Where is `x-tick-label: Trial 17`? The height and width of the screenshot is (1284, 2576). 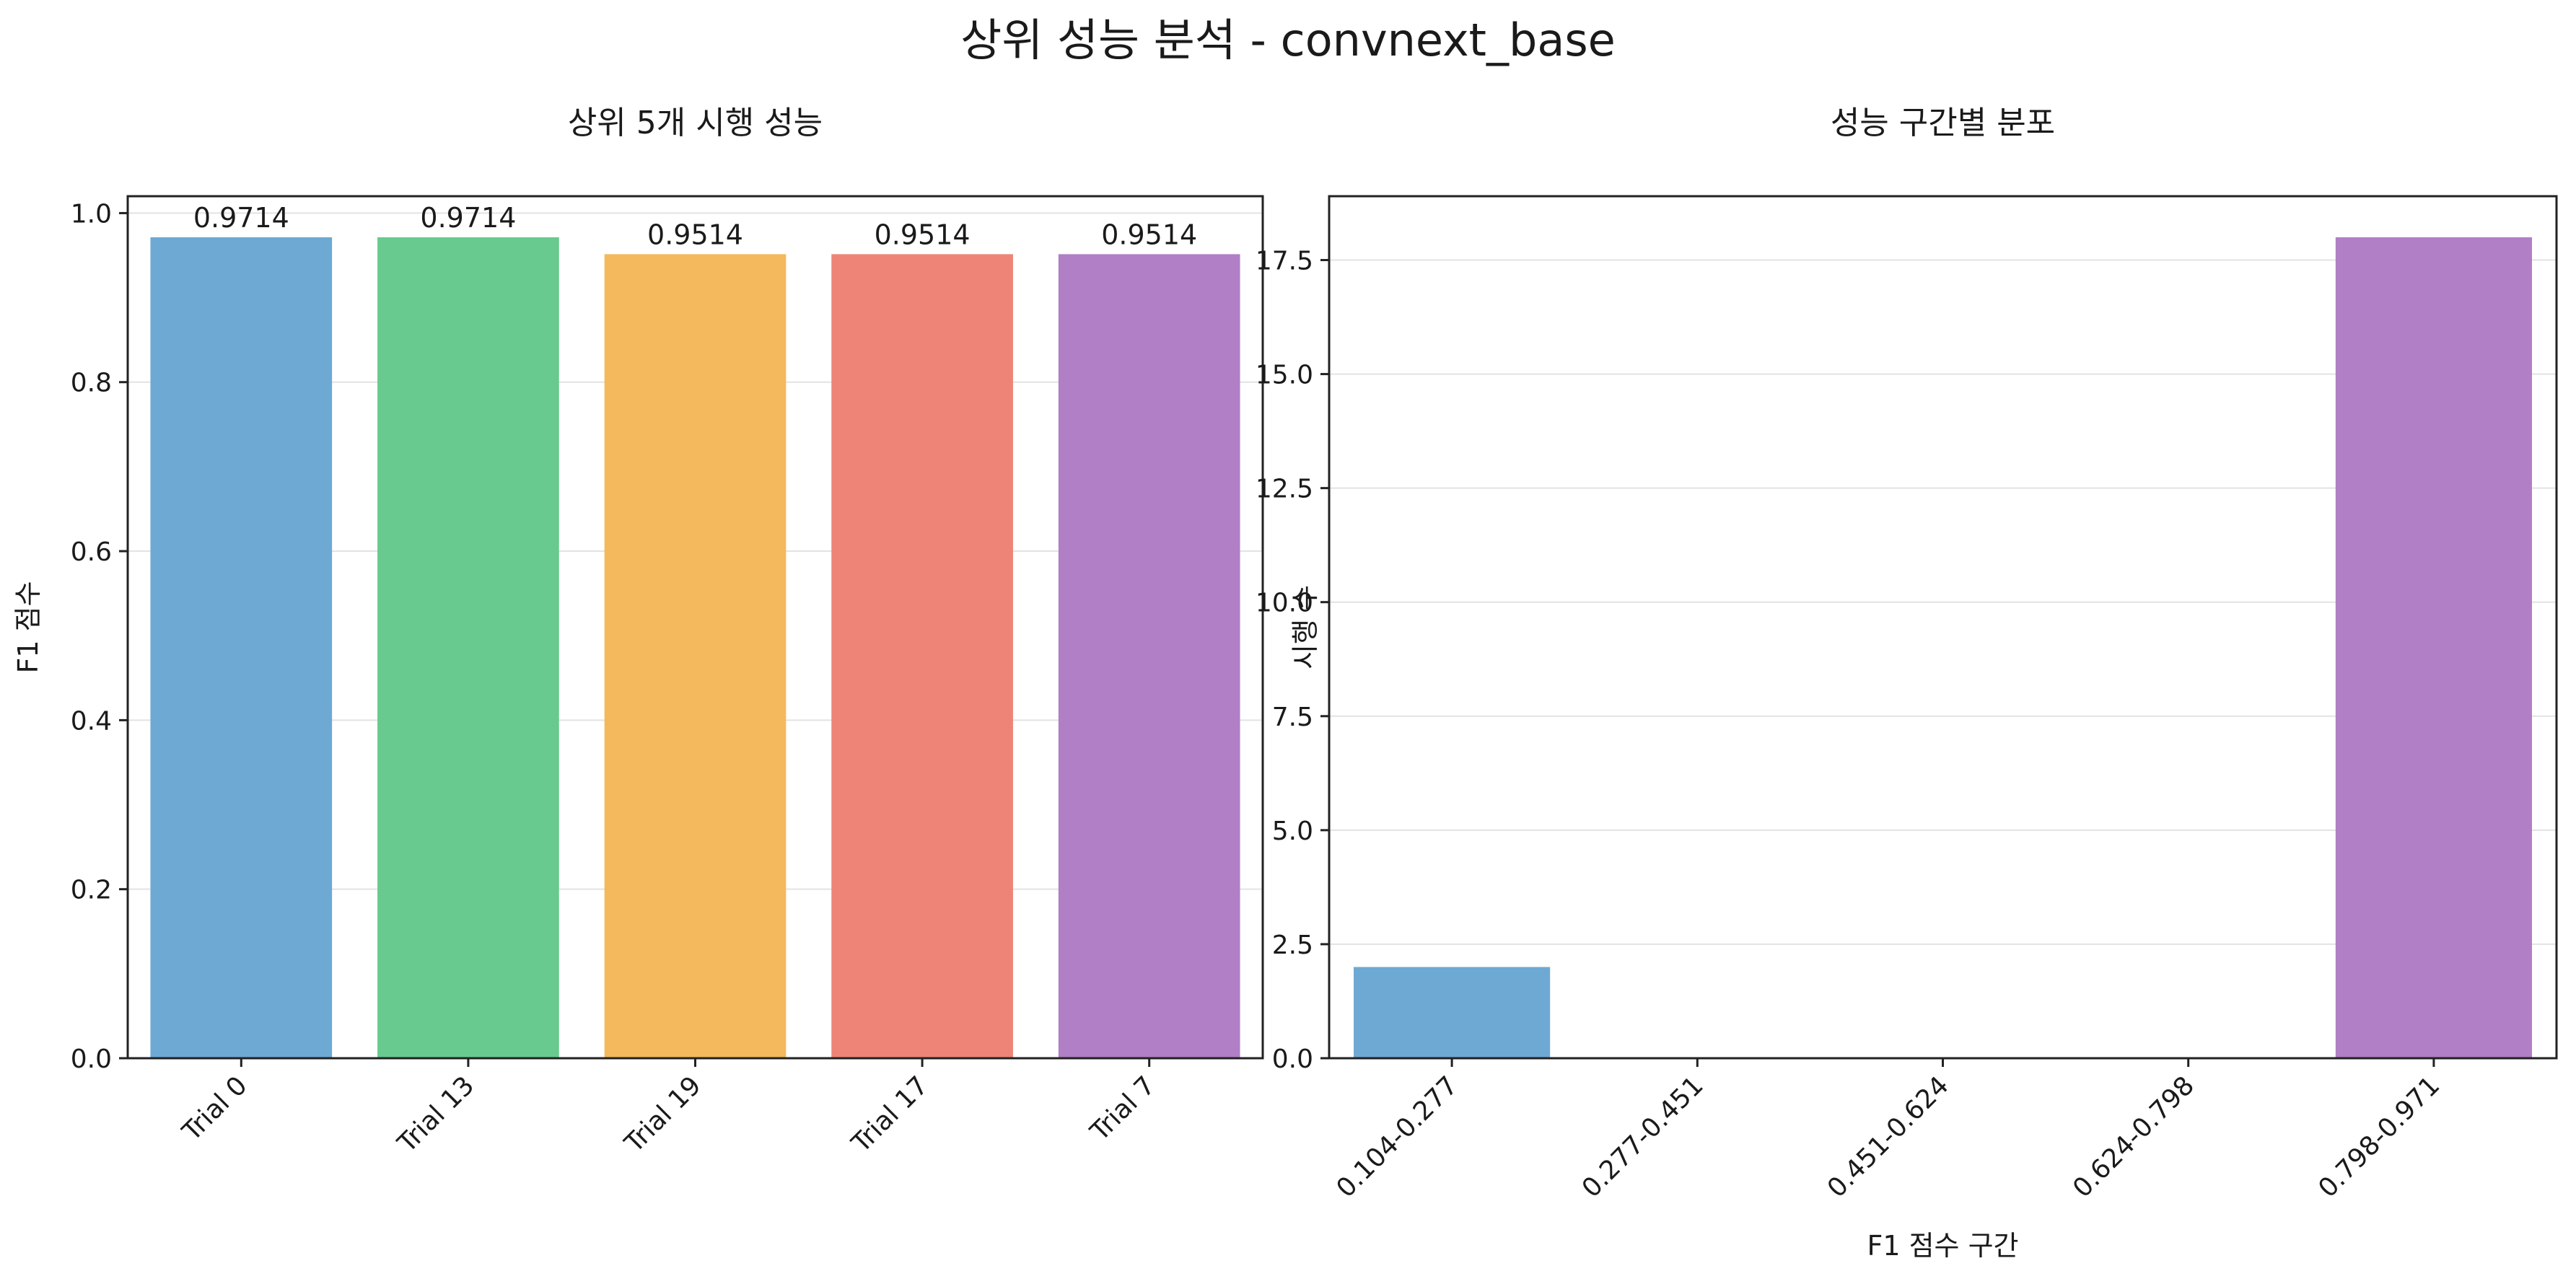 x-tick-label: Trial 17 is located at coordinates (890, 1114).